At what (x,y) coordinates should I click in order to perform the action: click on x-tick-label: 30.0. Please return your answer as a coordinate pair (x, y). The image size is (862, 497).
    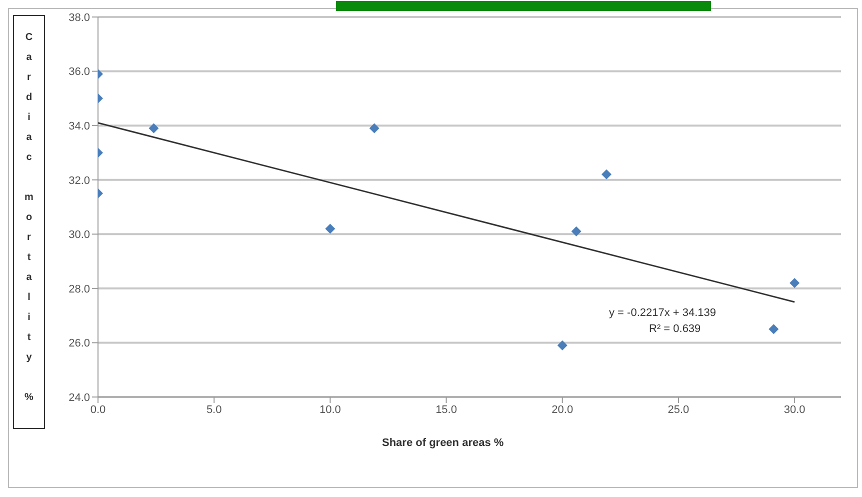
    Looking at the image, I should click on (795, 410).